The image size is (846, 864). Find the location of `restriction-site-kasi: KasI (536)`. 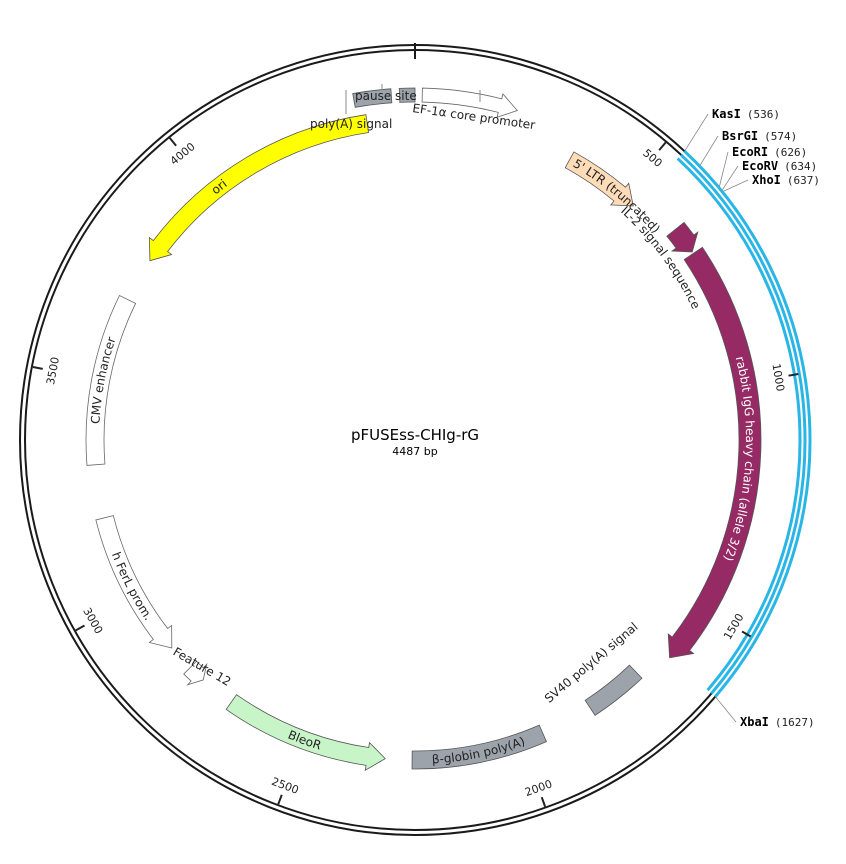

restriction-site-kasi: KasI (536) is located at coordinates (746, 114).